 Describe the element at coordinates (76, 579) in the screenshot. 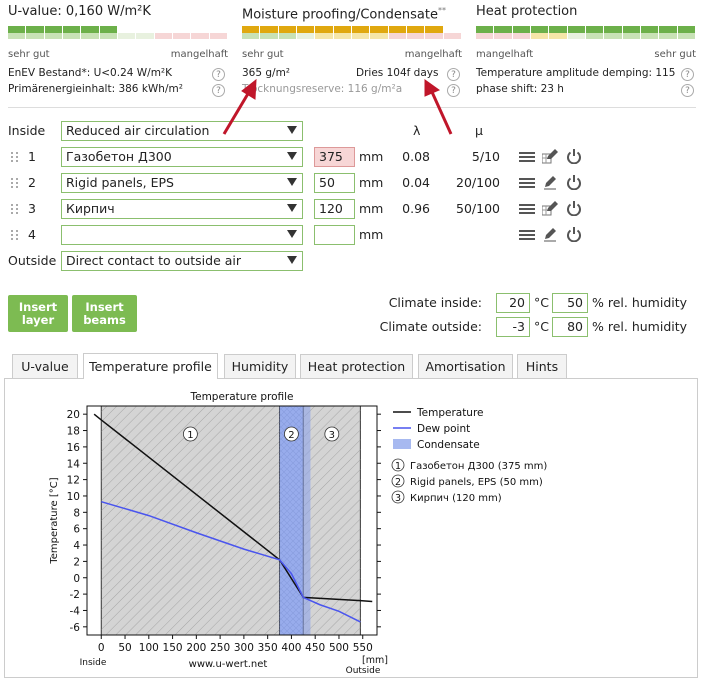

I see `y-tick-label: 0` at that location.